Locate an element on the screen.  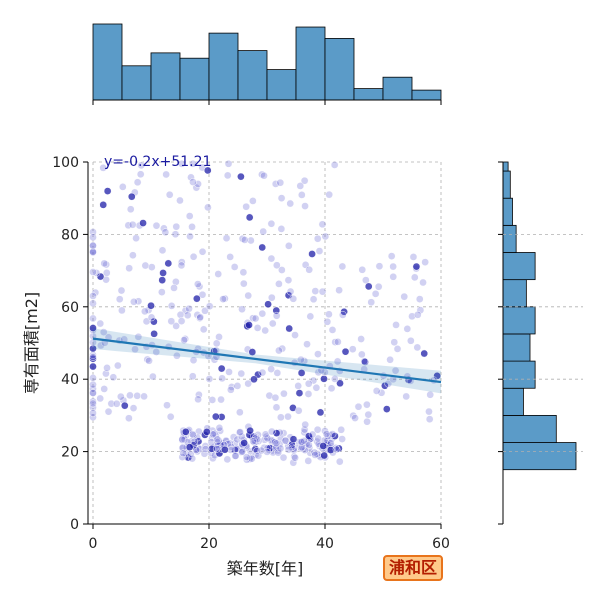
top-histogram is located at coordinates (267, 64).